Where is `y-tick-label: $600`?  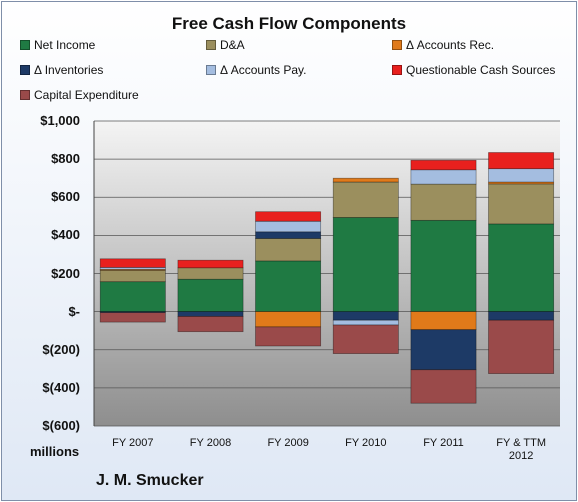 y-tick-label: $600 is located at coordinates (65, 197).